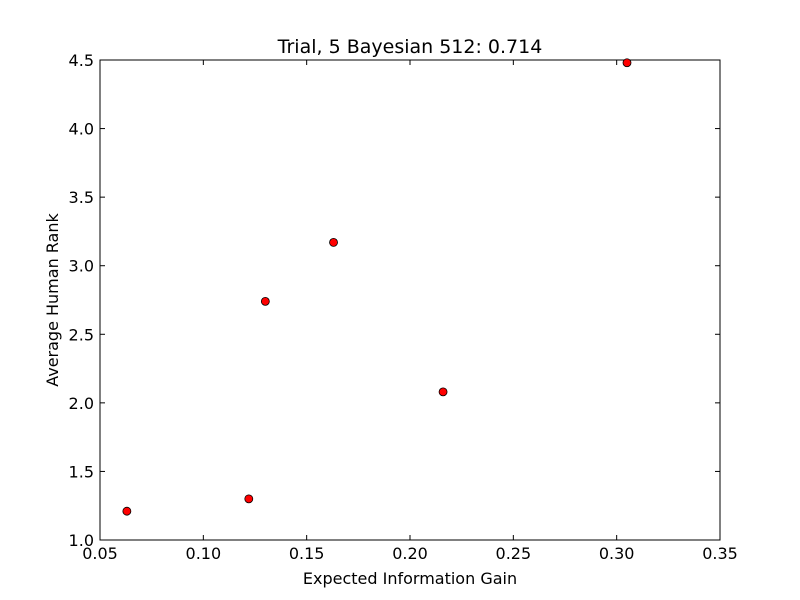 This screenshot has height=600, width=800. Describe the element at coordinates (52, 299) in the screenshot. I see `y-axis-label: Average Human Rank` at that location.